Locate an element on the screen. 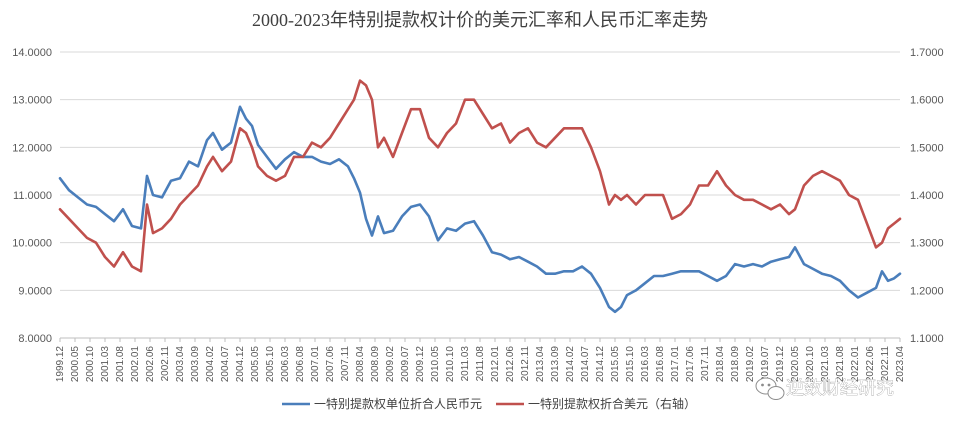 The image size is (960, 428). x-tick-label: 2005.05 is located at coordinates (255, 364).